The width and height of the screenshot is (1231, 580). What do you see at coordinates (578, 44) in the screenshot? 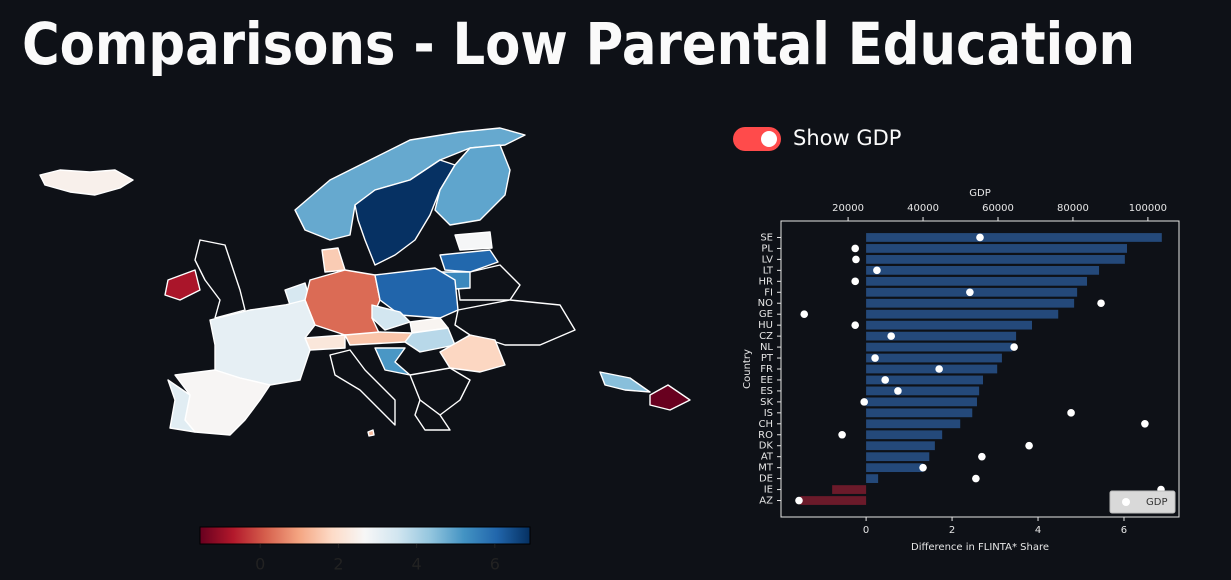
I see `page-title: Comparisons - Low Parental Education` at bounding box center [578, 44].